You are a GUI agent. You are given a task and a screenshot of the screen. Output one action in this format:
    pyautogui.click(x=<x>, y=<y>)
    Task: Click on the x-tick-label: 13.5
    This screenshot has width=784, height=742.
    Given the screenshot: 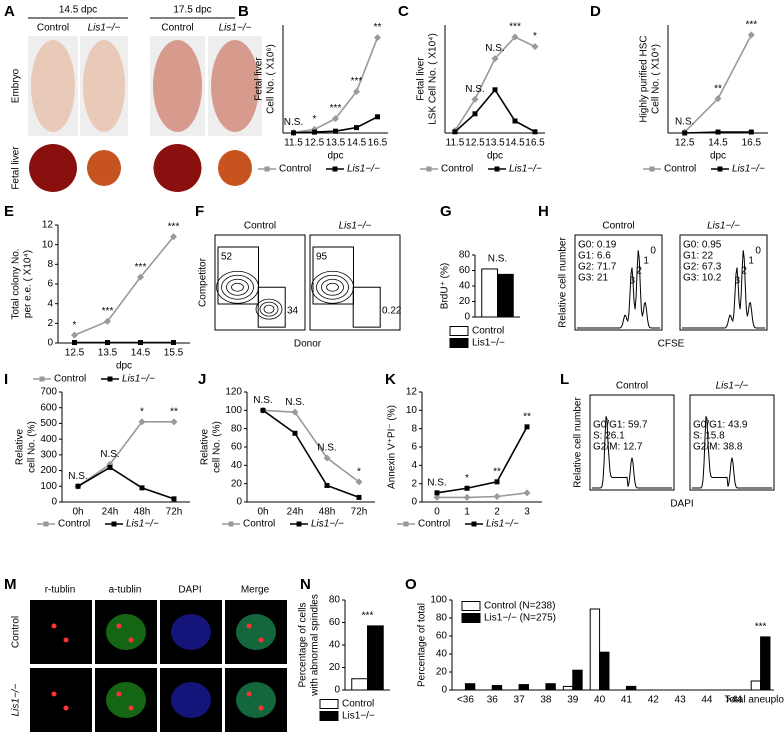 What is the action you would take?
    pyautogui.click(x=336, y=143)
    